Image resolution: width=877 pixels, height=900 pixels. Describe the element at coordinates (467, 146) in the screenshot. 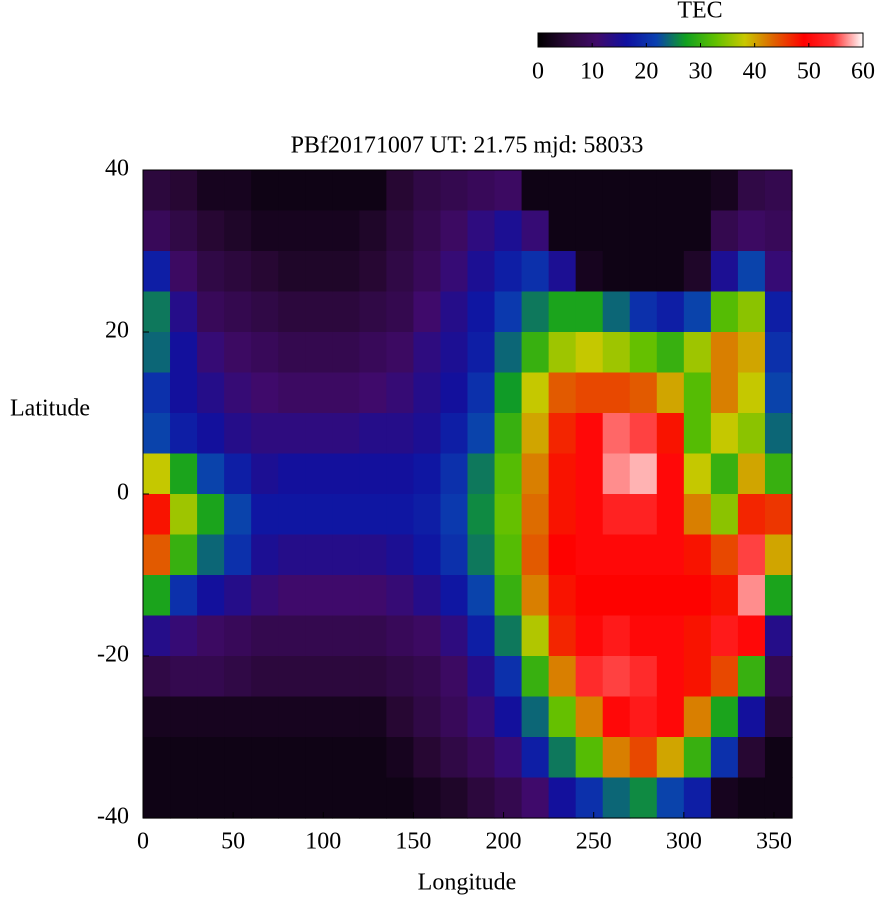

I see `chart-title: PBf20171007 UT: 21.75 mjd: 58033` at that location.